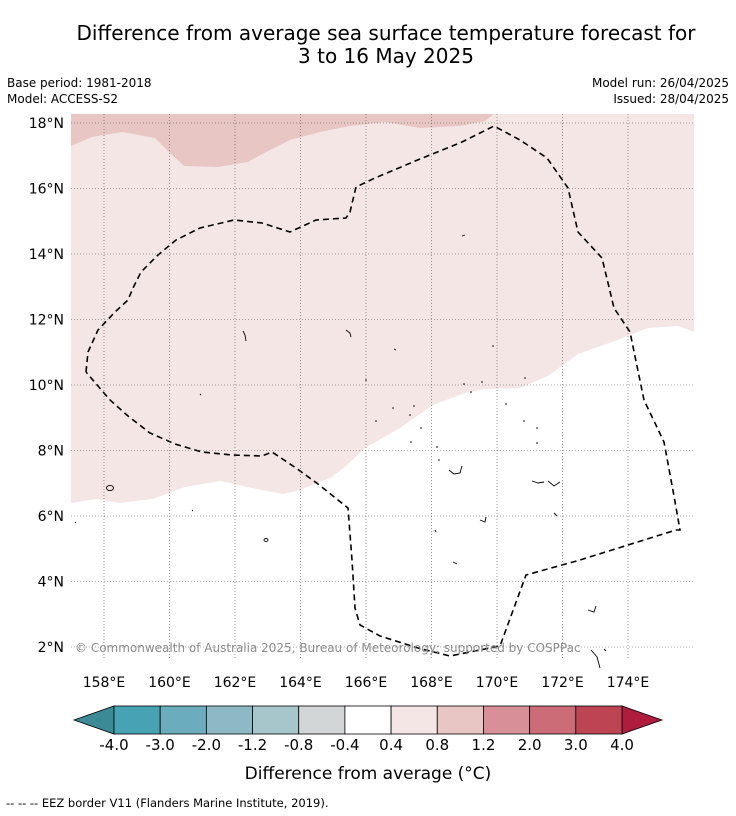 This screenshot has width=736, height=816. What do you see at coordinates (562, 683) in the screenshot?
I see `longitude-tick-label: 172°E` at bounding box center [562, 683].